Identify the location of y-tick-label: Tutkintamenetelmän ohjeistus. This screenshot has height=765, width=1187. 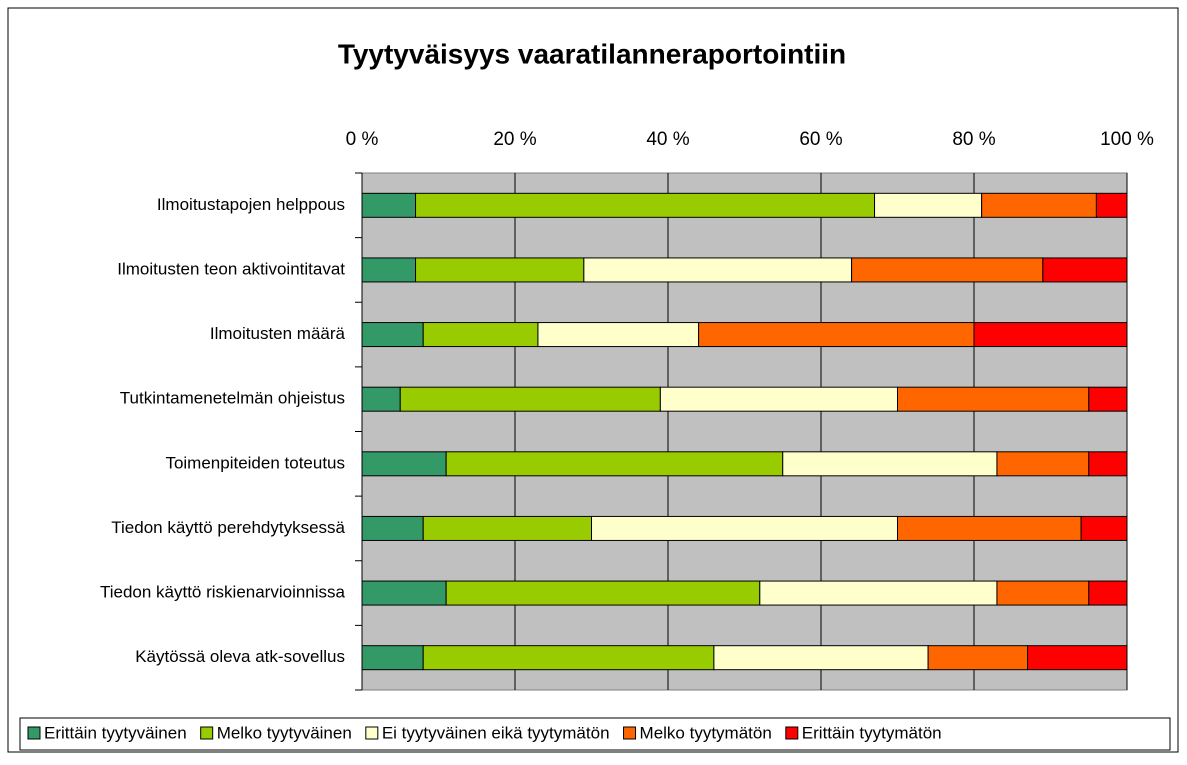
(232, 398).